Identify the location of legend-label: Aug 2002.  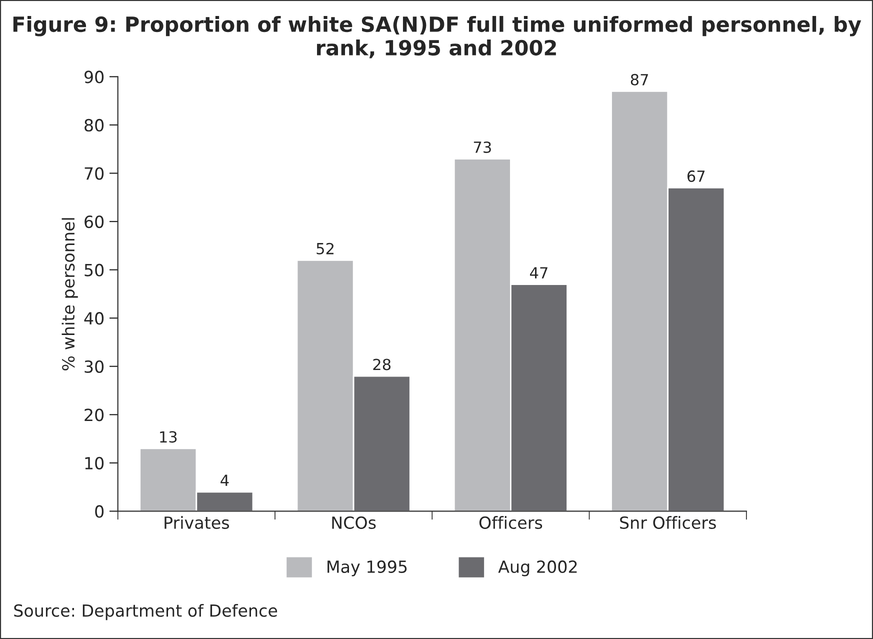
(537, 568).